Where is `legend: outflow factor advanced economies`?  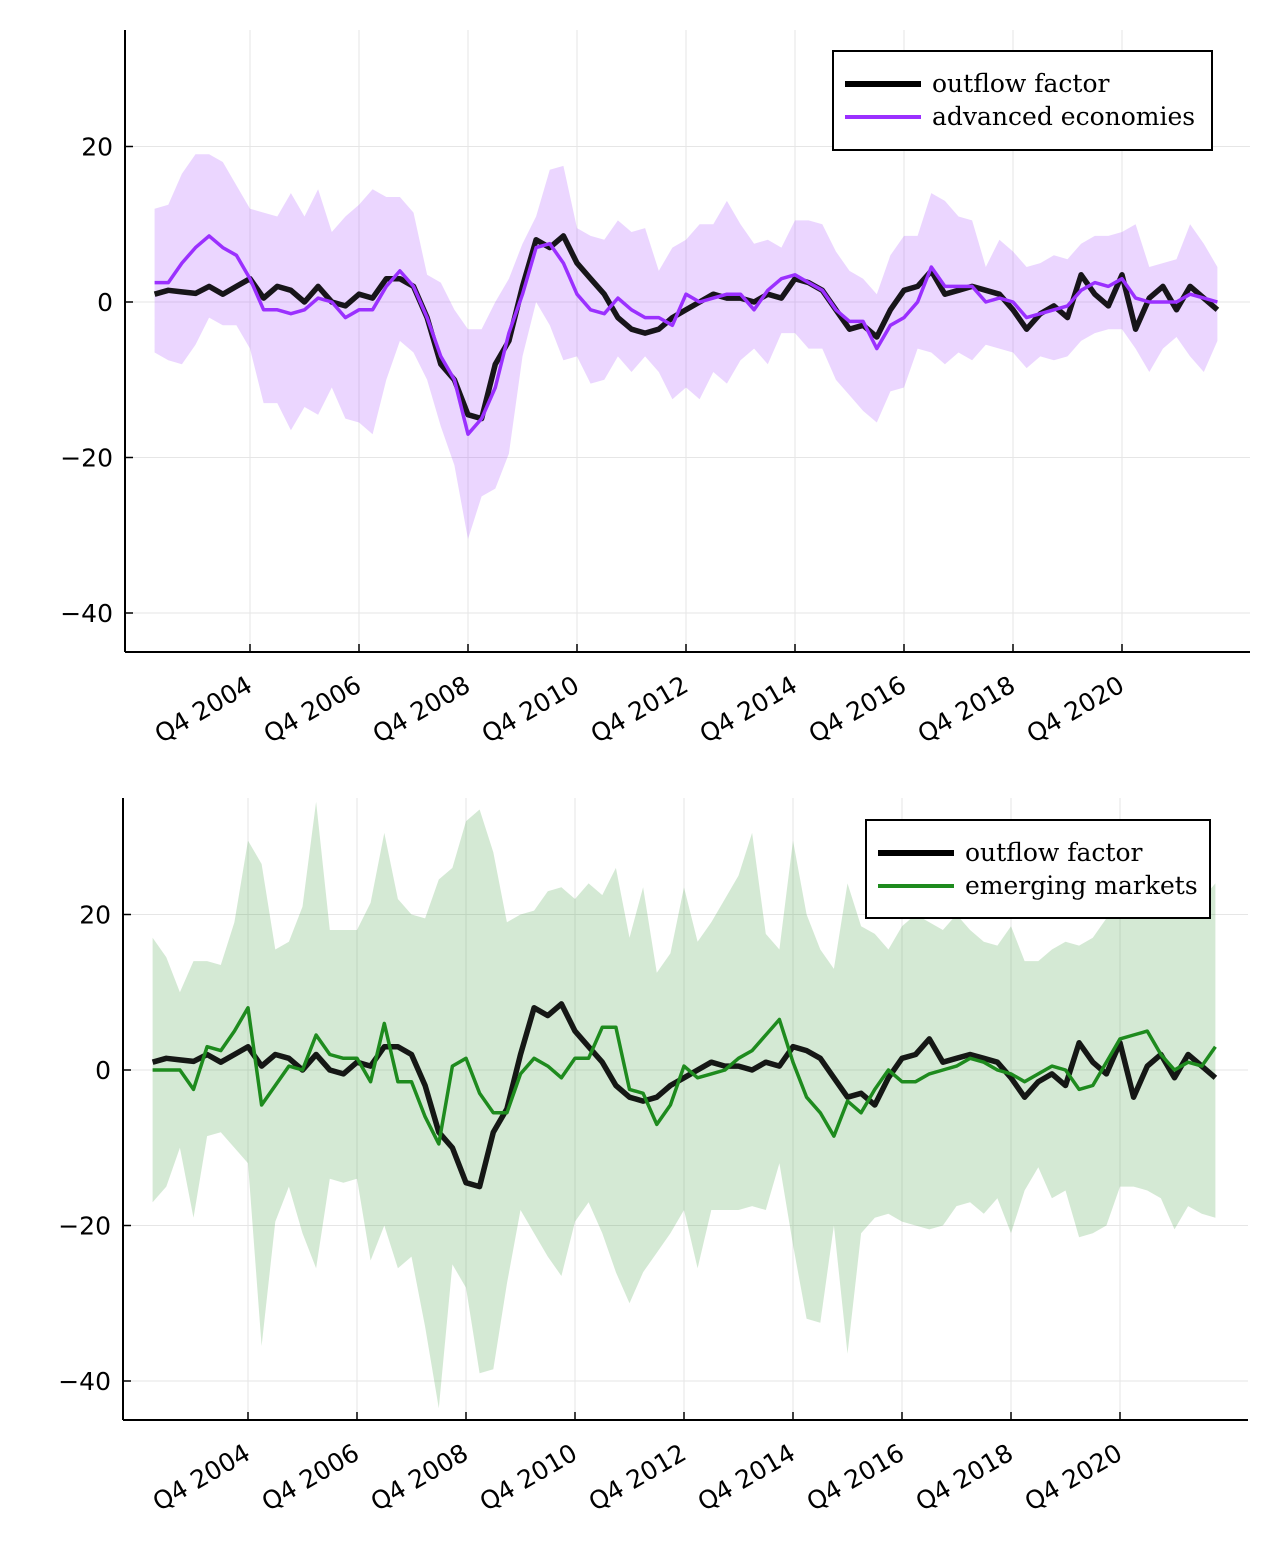 legend: outflow factor advanced economies is located at coordinates (1022, 100).